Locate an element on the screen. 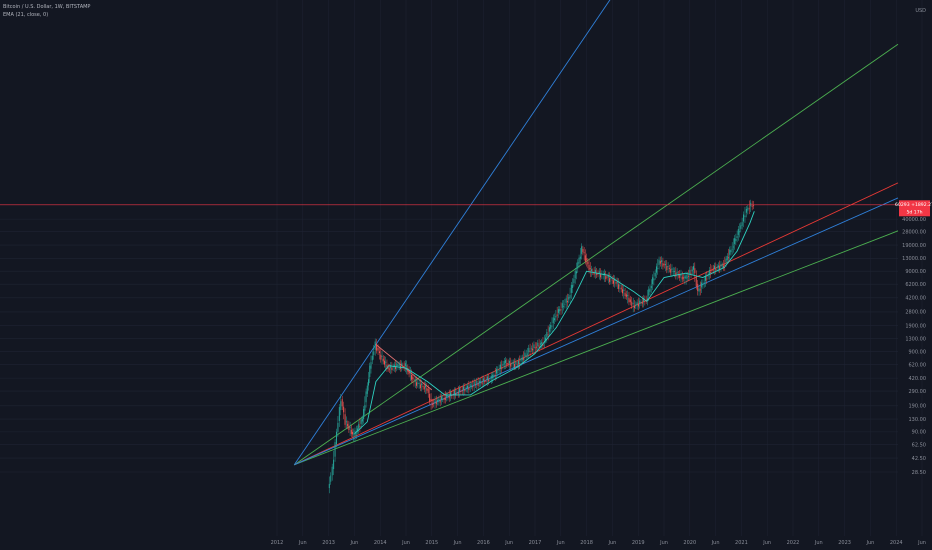  price-badge-countdown: 5d 17h is located at coordinates (914, 212).